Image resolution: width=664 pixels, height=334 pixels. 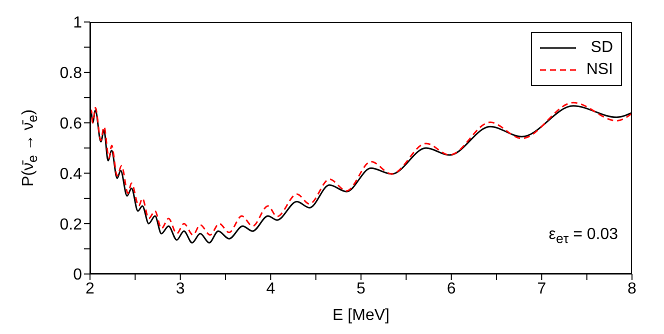 I want to click on y-tick-label: 0.2, so click(x=71, y=225).